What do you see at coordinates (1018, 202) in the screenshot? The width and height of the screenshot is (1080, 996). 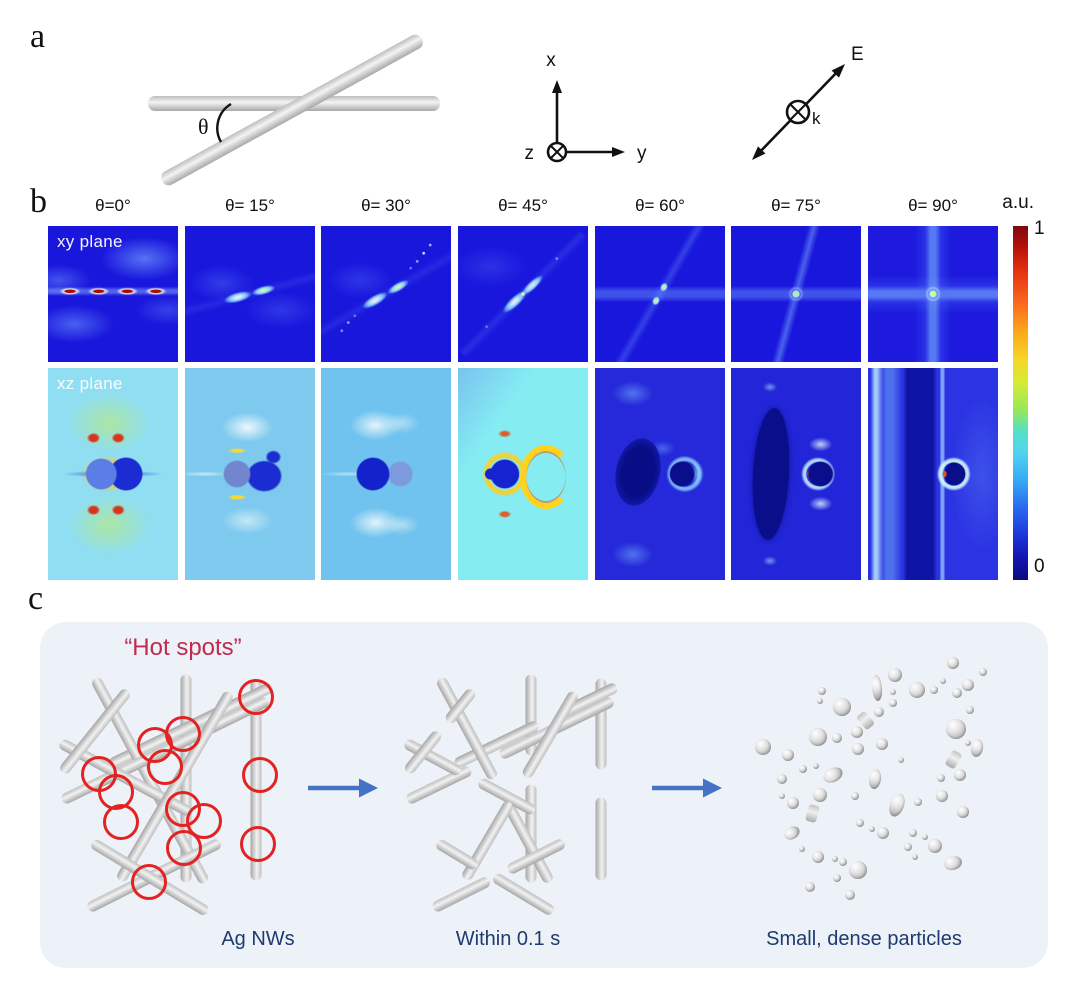 I see `colorbar-unit-label: a.u.` at bounding box center [1018, 202].